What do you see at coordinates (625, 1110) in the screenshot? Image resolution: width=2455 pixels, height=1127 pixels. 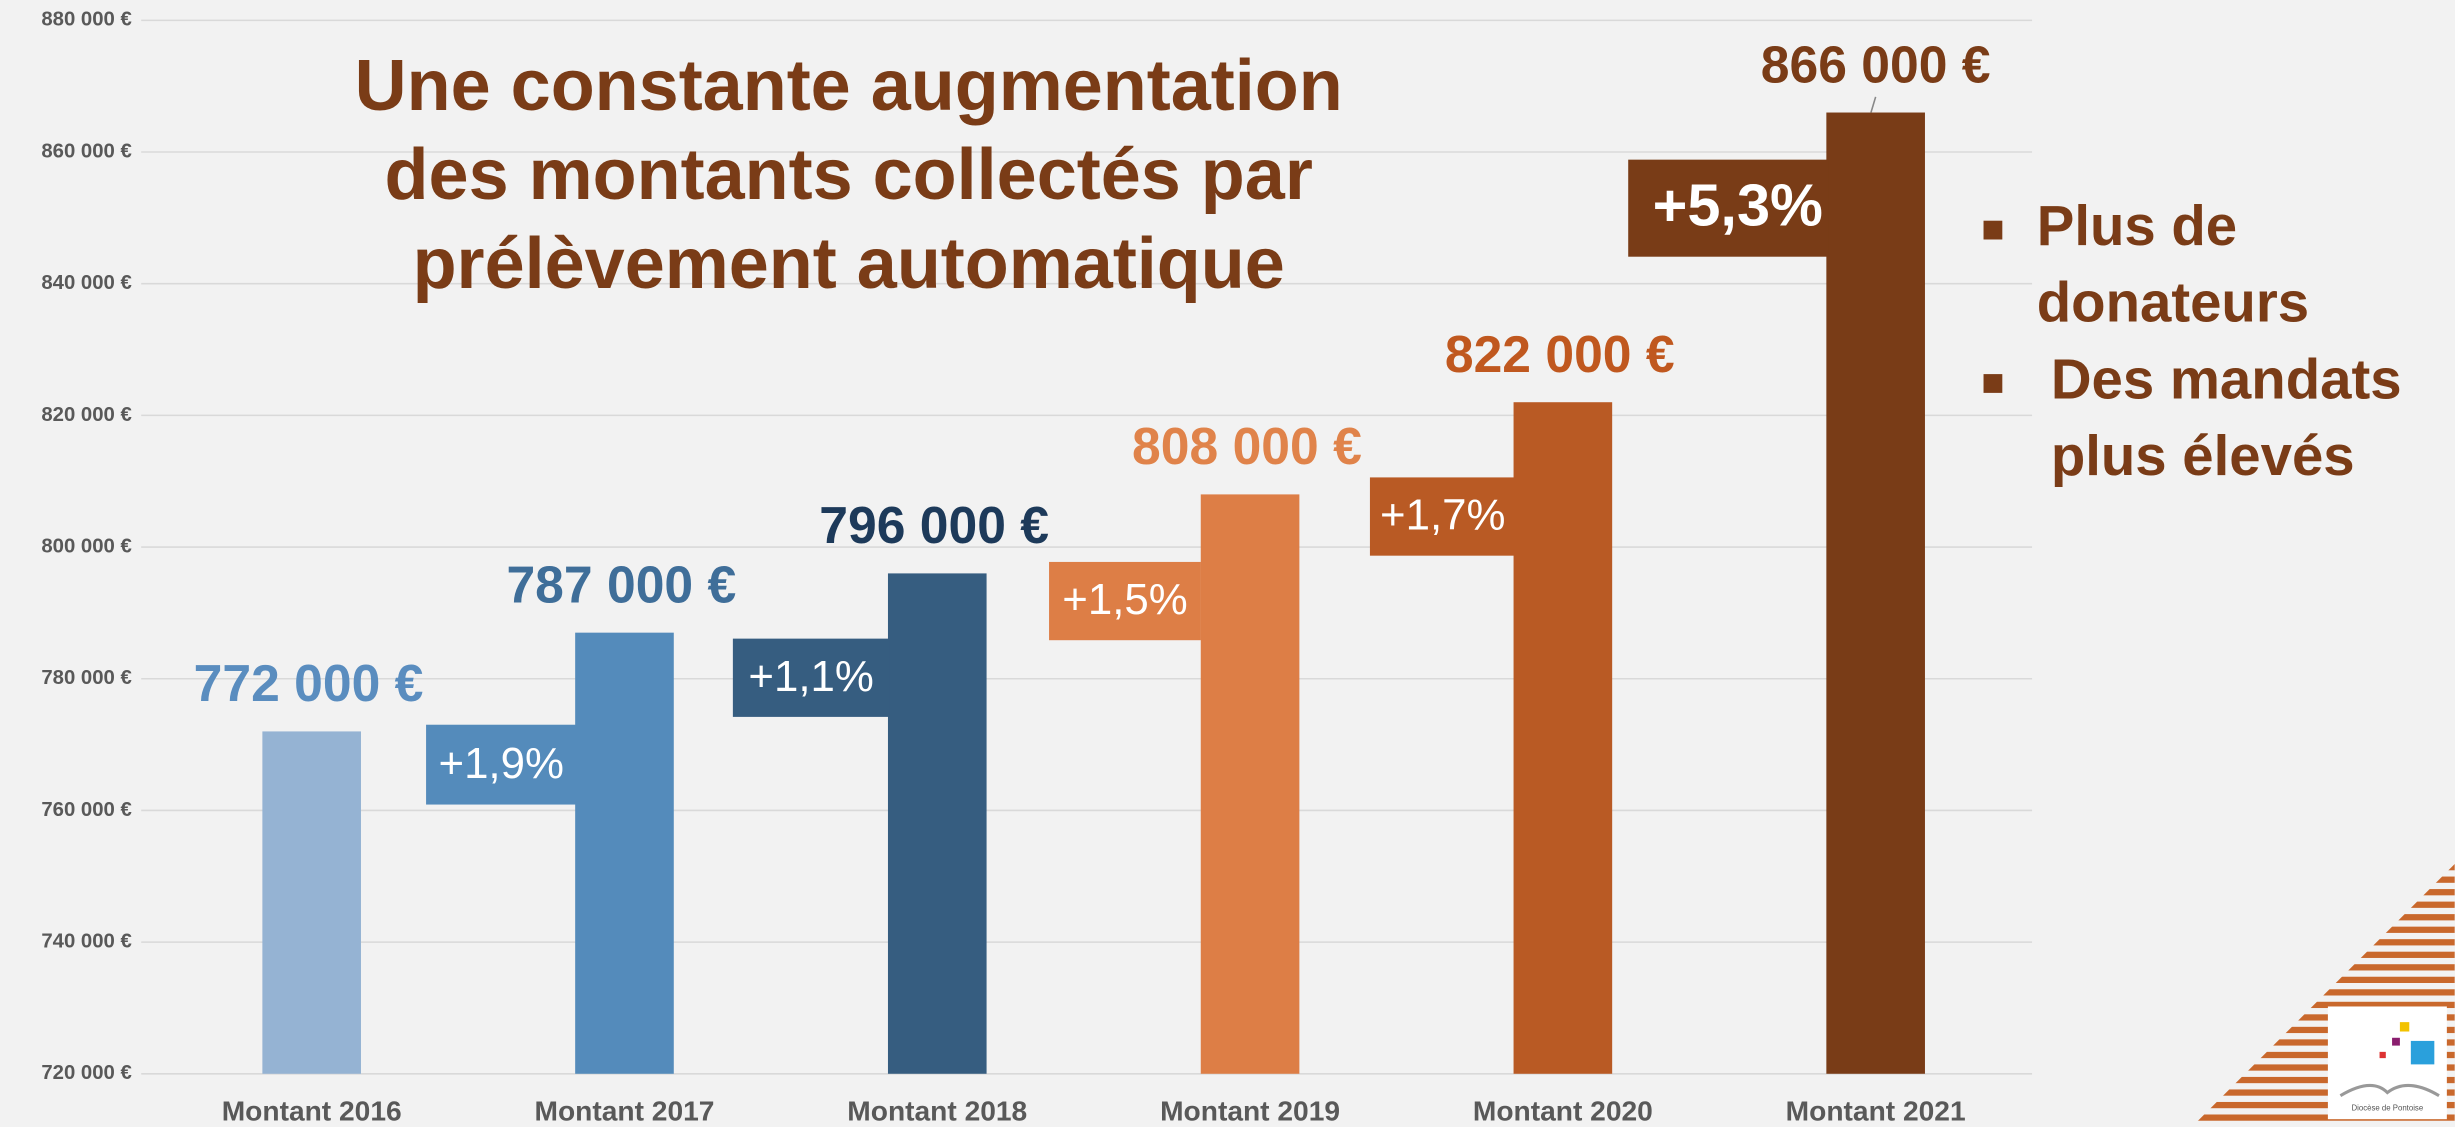 I see `x-tick-label: Montant 2017` at bounding box center [625, 1110].